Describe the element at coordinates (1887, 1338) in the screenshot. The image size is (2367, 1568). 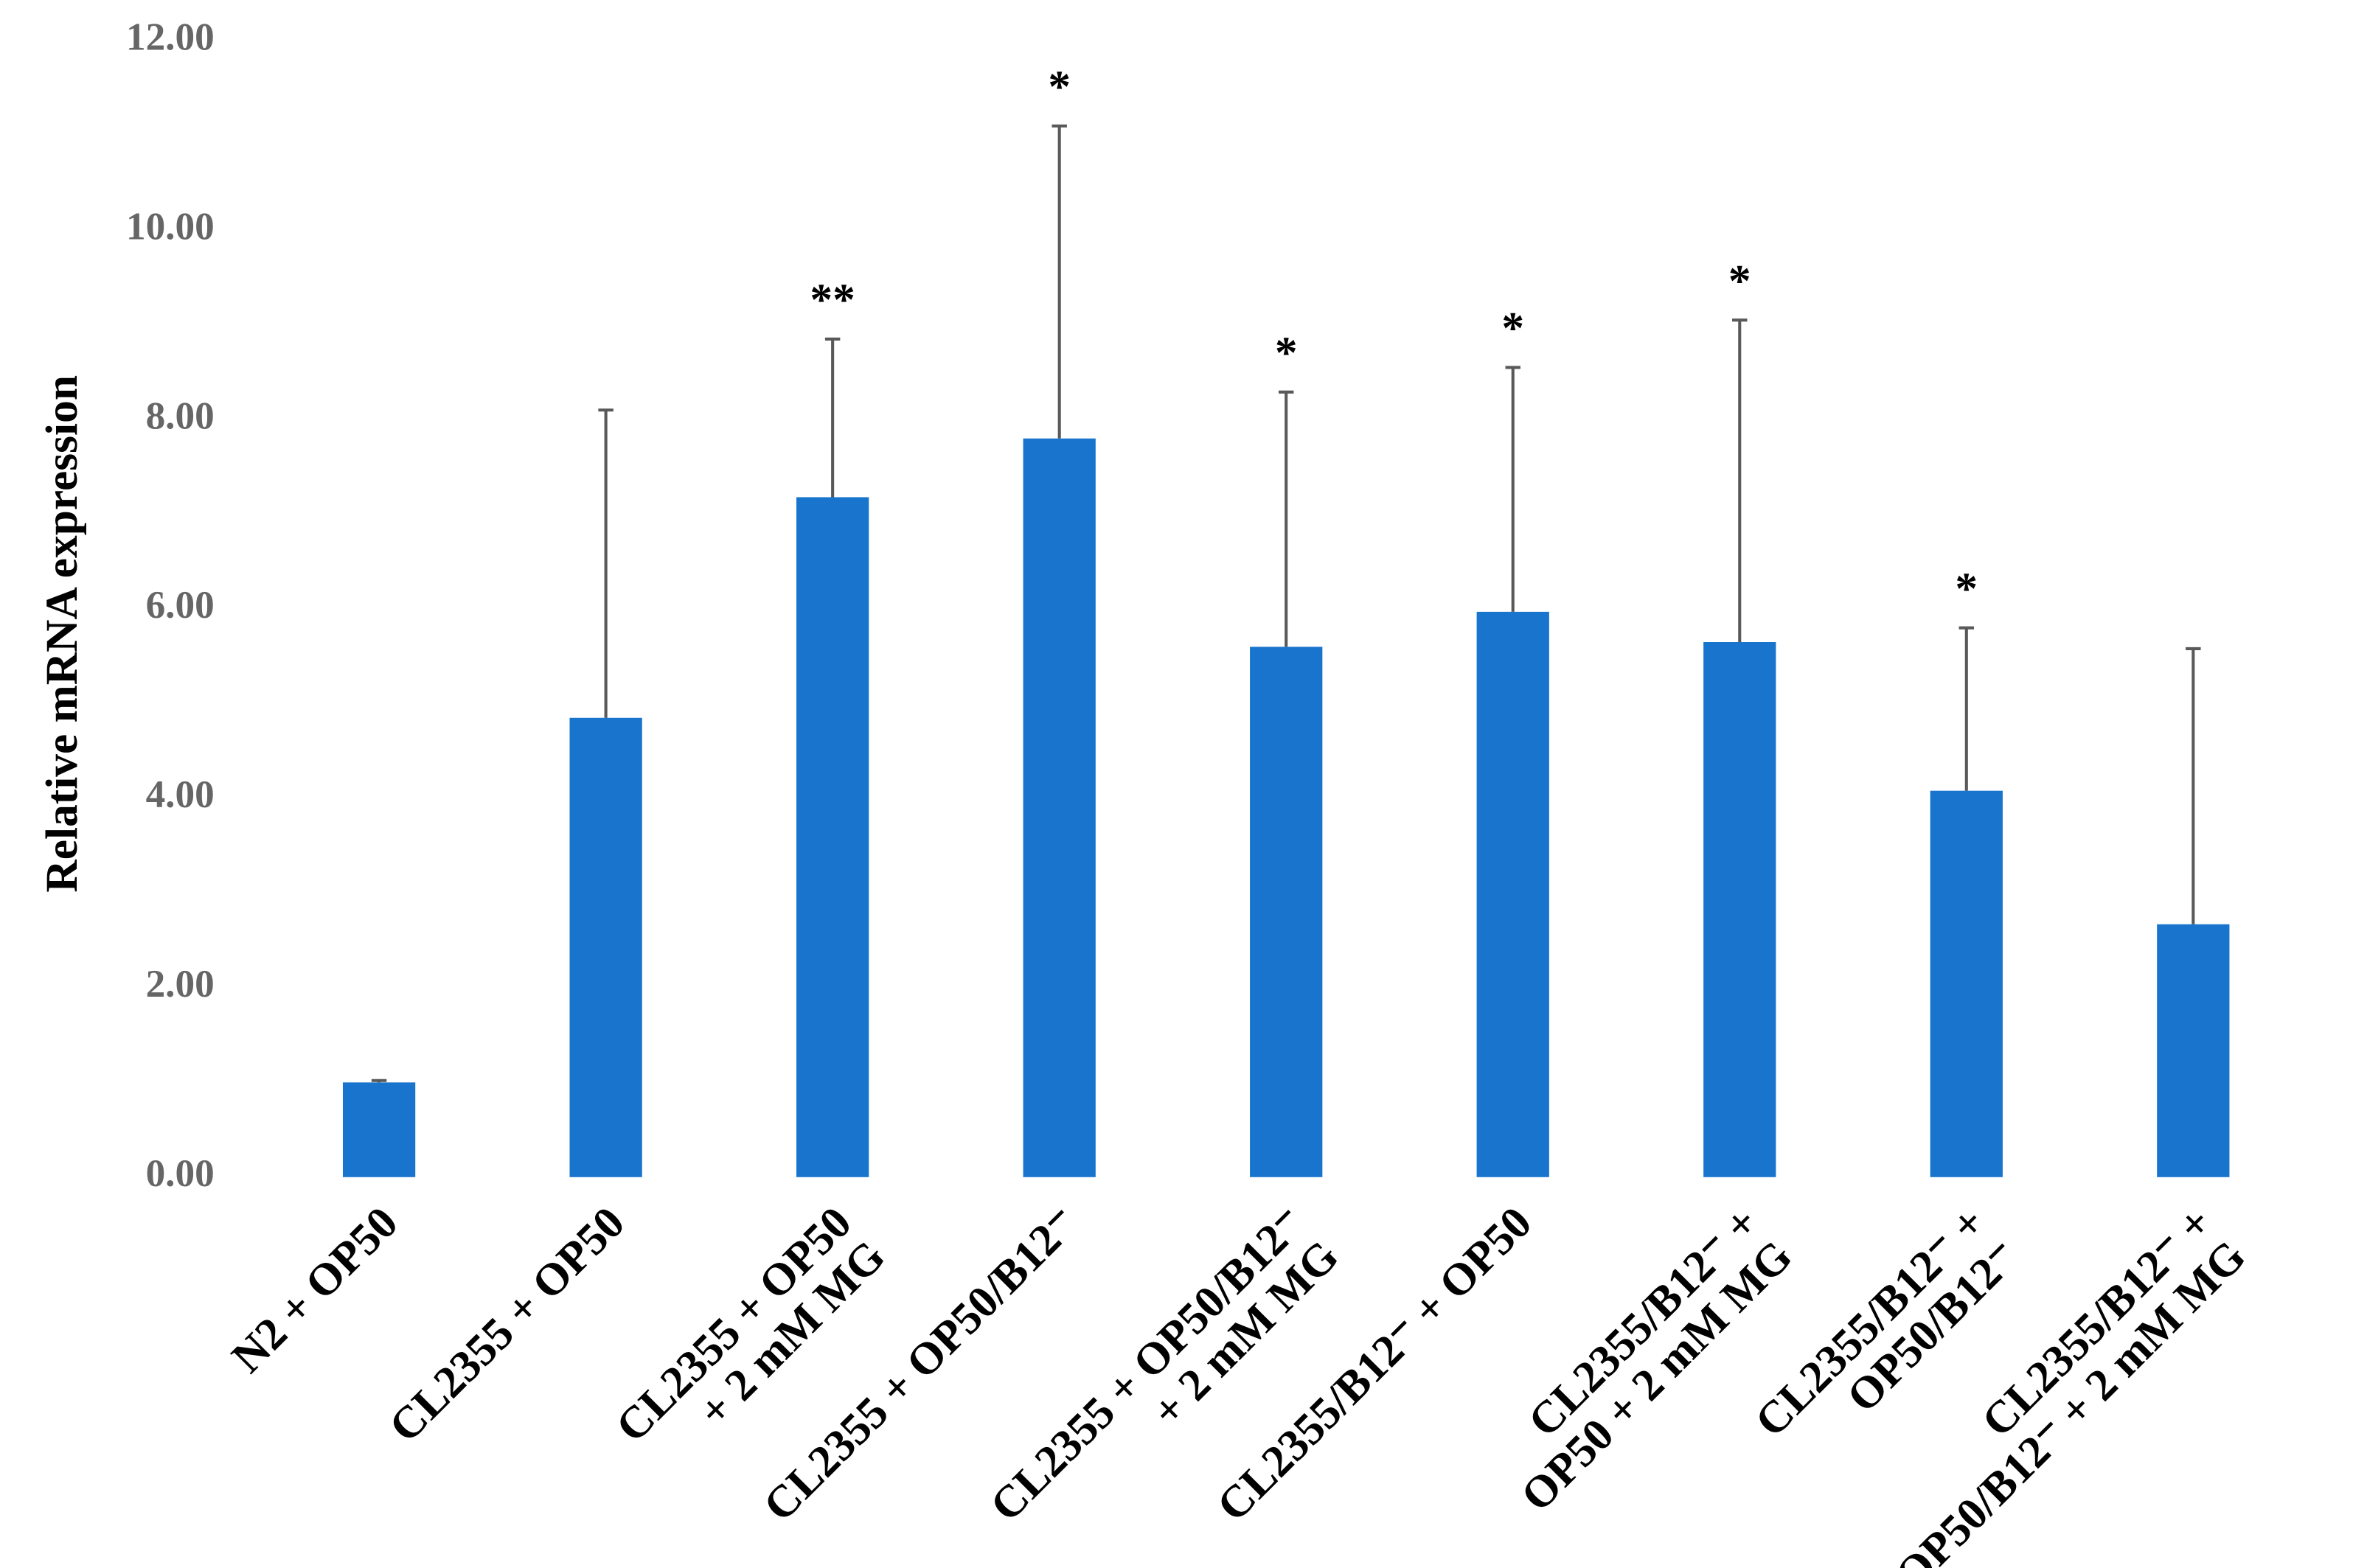
I see `x-tick-label: CL2355/B12⁻ +OP50/B12⁻` at that location.